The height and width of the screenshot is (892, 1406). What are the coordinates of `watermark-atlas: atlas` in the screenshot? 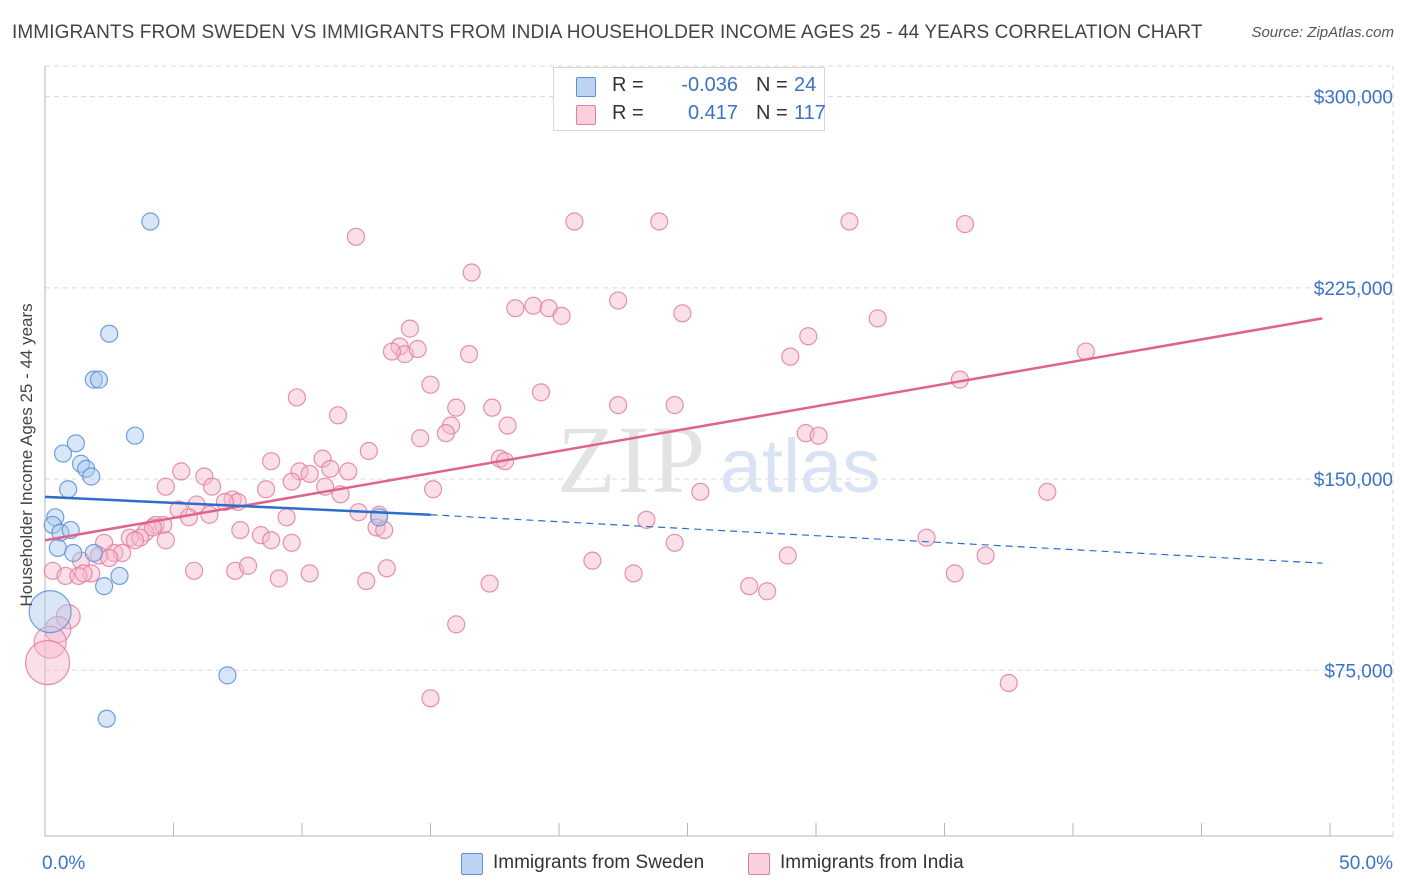 It's located at (800, 466).